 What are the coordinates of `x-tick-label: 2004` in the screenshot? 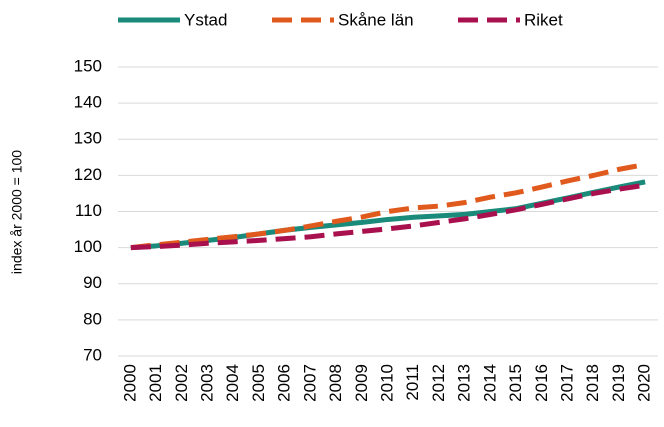 It's located at (232, 383).